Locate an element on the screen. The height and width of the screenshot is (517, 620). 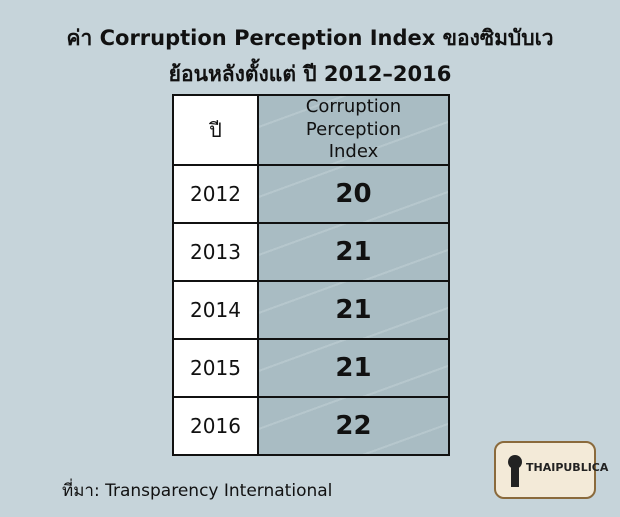
table-row: 2013 21 is located at coordinates (311, 252).